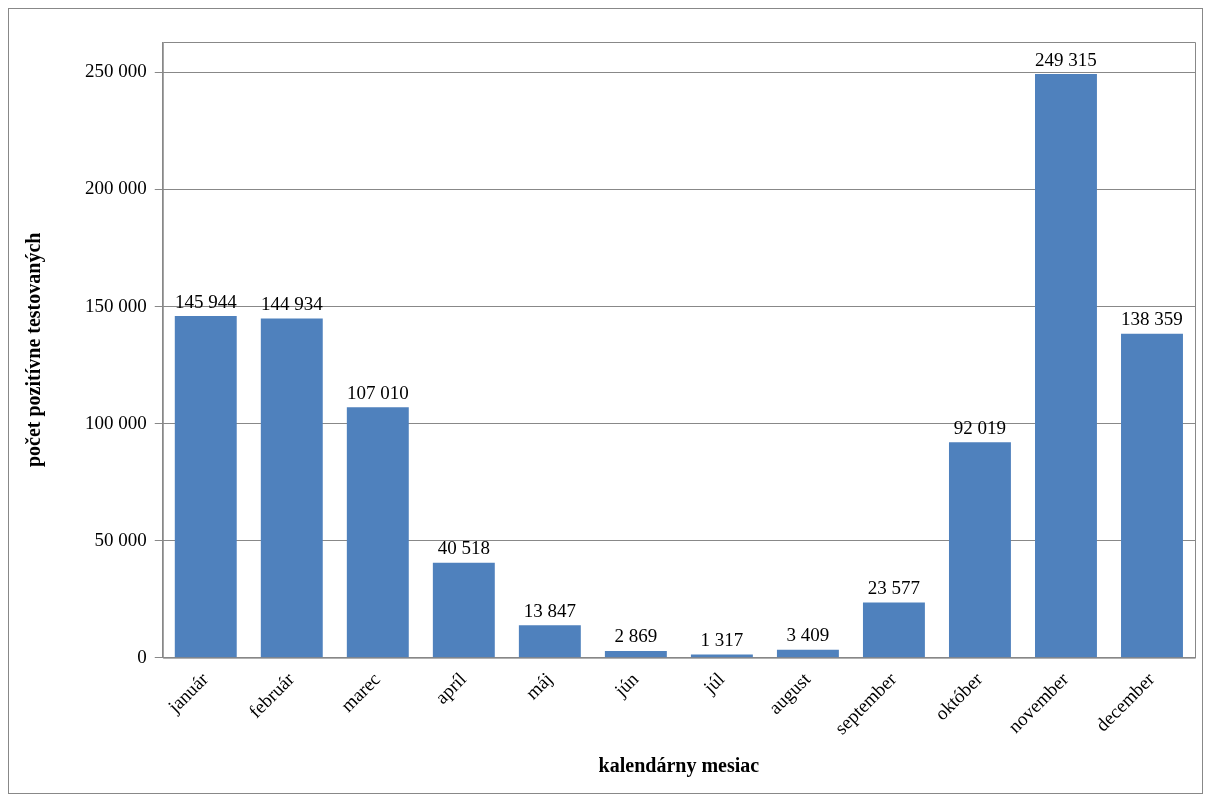 The width and height of the screenshot is (1205, 796). Describe the element at coordinates (713, 683) in the screenshot. I see `x-tick-label: júl` at that location.